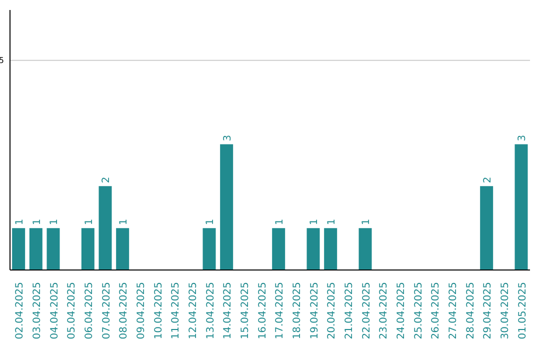  I want to click on x-tick-label: 17.04.2025, so click(280, 311).